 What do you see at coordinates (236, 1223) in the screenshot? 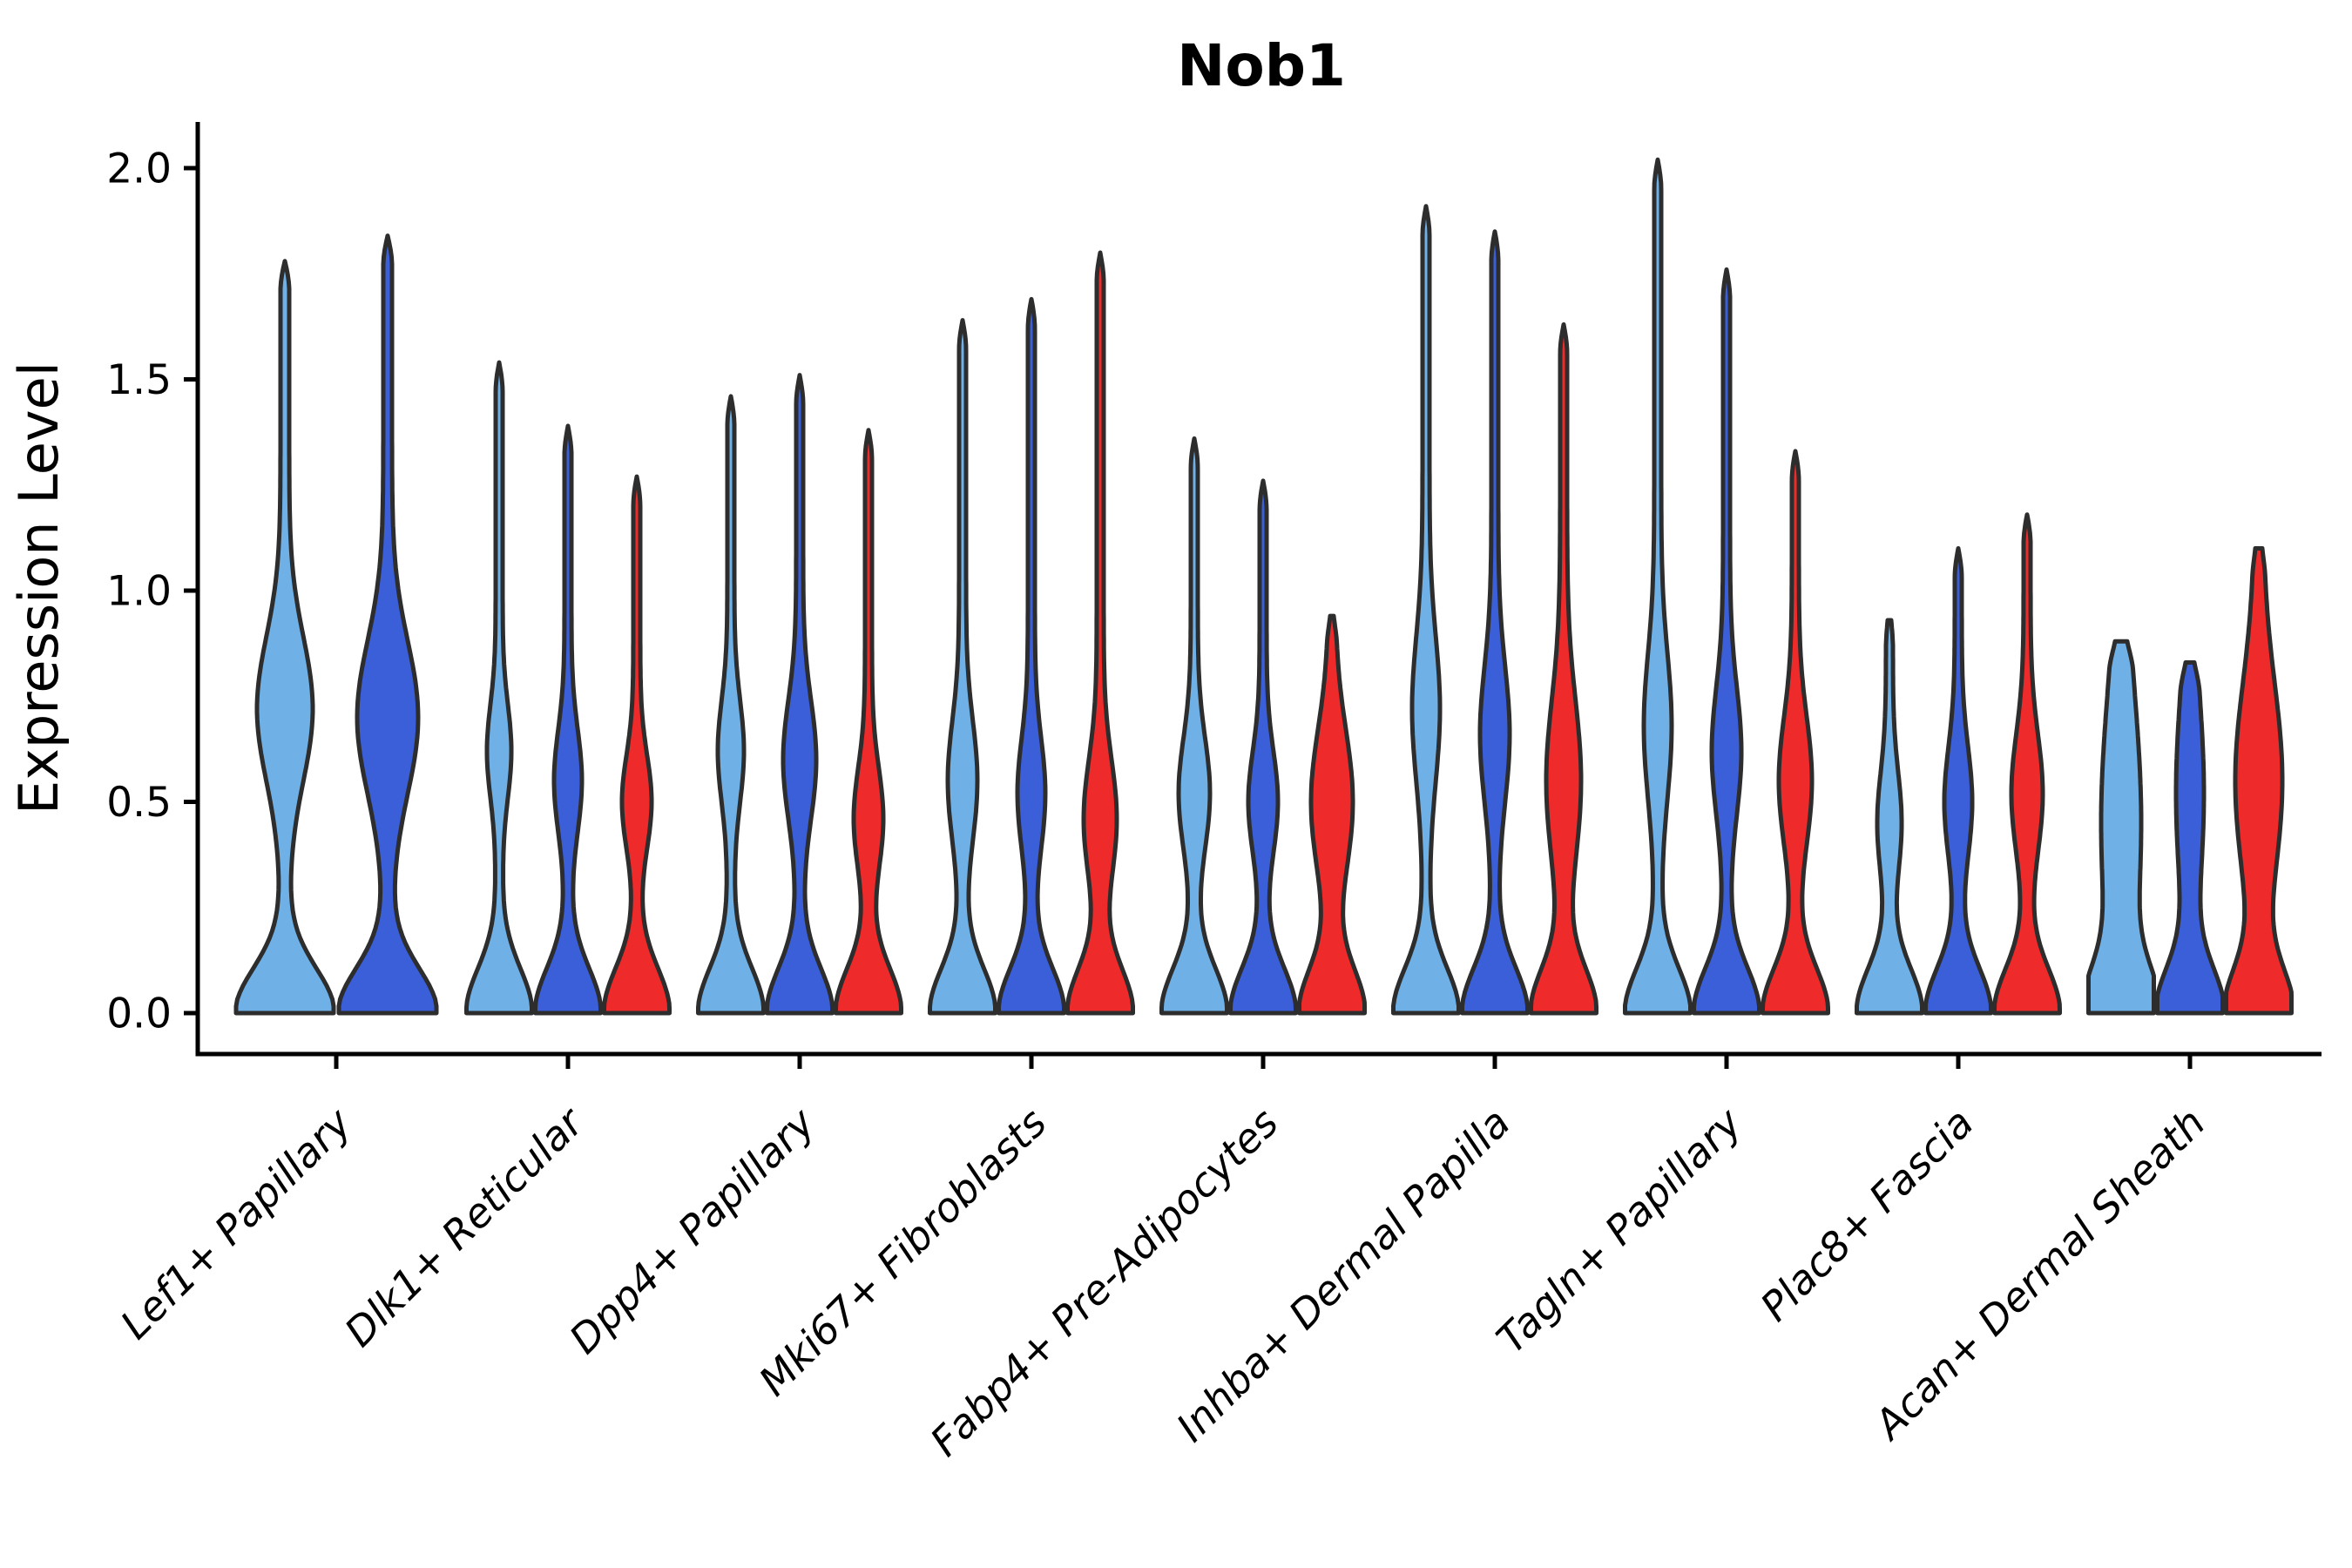
I see `x-category-label-lef1-papillary: Lef1+ Papillary` at bounding box center [236, 1223].